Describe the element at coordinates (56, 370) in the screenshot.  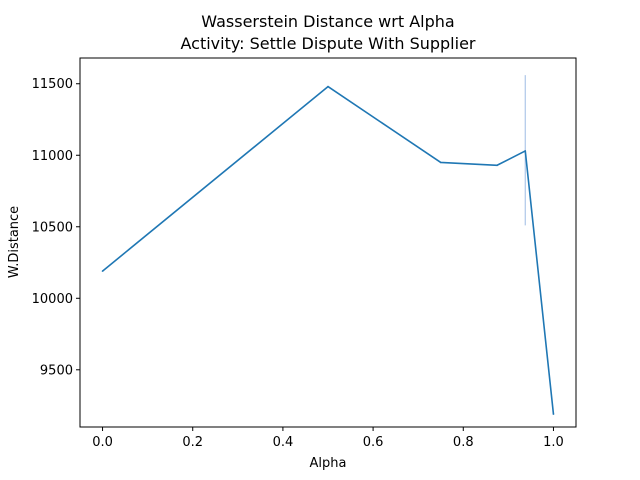
I see `y-tick-label: 9500` at that location.